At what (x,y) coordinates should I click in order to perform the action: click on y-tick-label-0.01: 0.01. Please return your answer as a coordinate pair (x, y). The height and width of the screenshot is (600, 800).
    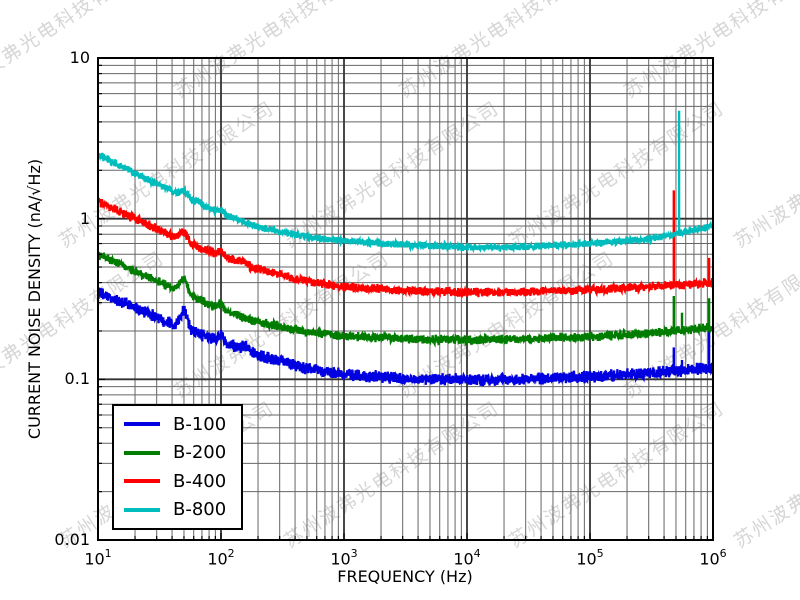
    Looking at the image, I should click on (72, 539).